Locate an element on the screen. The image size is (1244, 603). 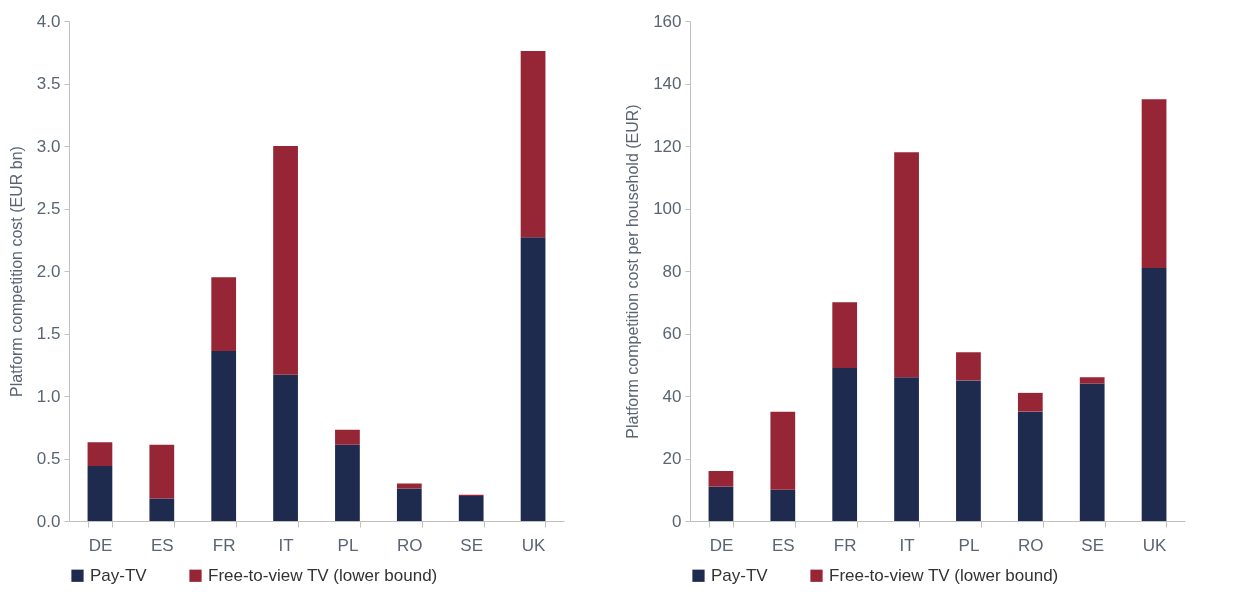
y-tick-label: 4.0 is located at coordinates (48, 21).